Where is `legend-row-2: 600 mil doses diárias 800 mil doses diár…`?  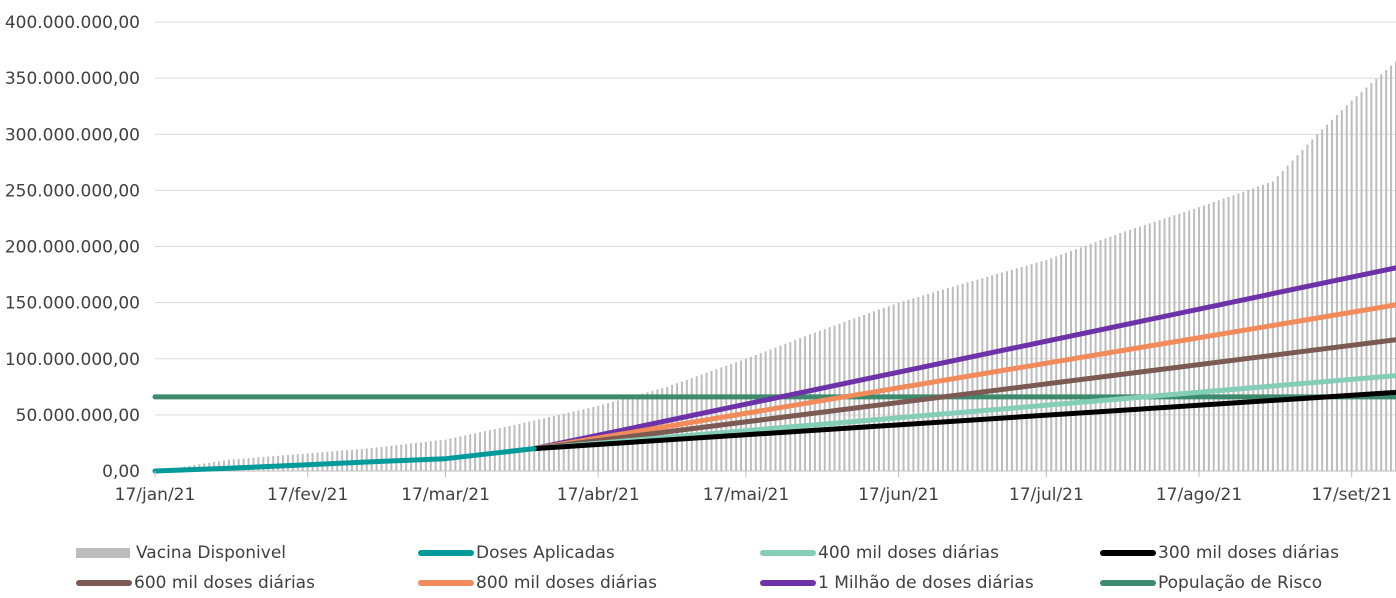
legend-row-2: 600 mil doses diárias 800 mil doses diár… is located at coordinates (726, 583).